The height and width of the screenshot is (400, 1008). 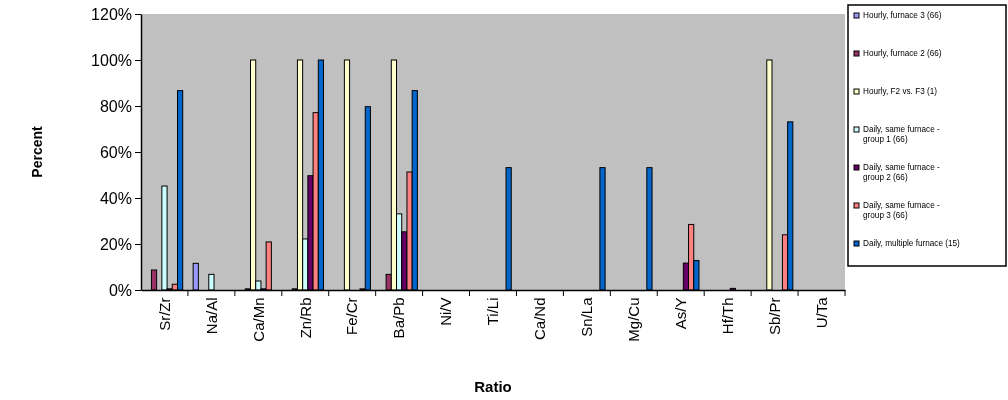 I want to click on x-tick-label: Ti/Li, so click(x=493, y=311).